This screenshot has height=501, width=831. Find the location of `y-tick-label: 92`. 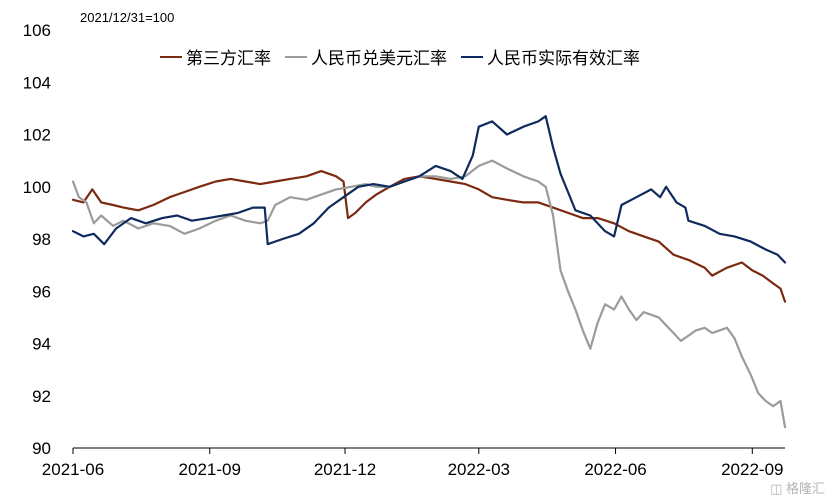

y-tick-label: 92 is located at coordinates (41, 396).